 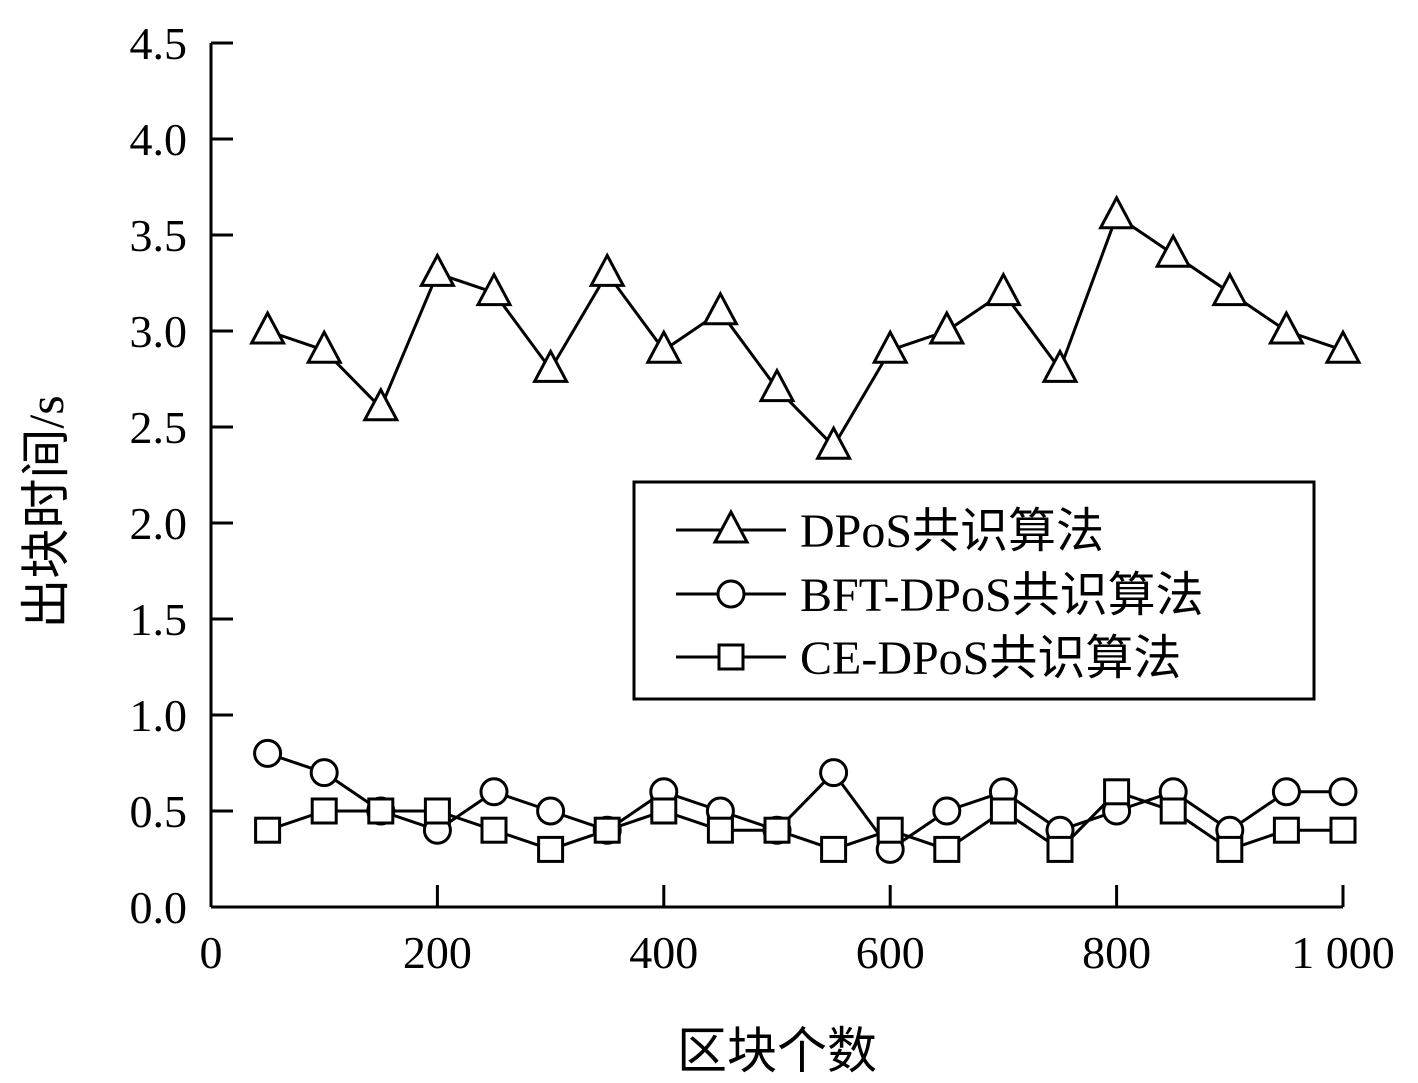 I want to click on y-tick-label: 1.0, so click(x=159, y=715).